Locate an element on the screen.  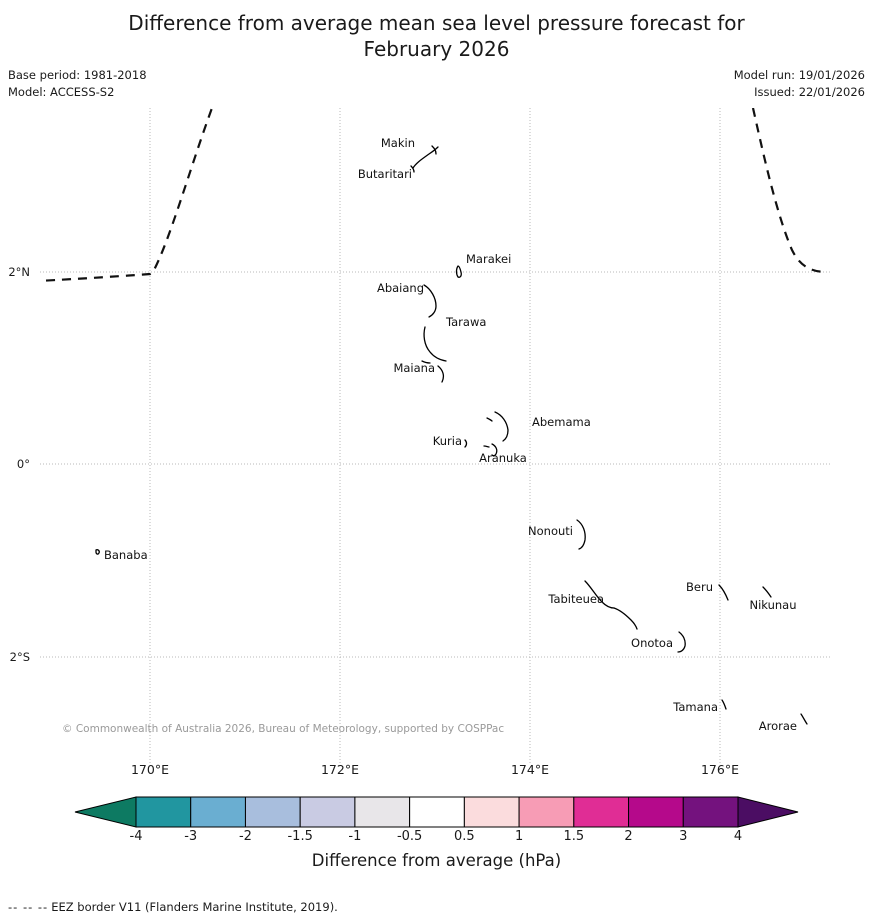
island-label-butaritari: Butaritari is located at coordinates (385, 174).